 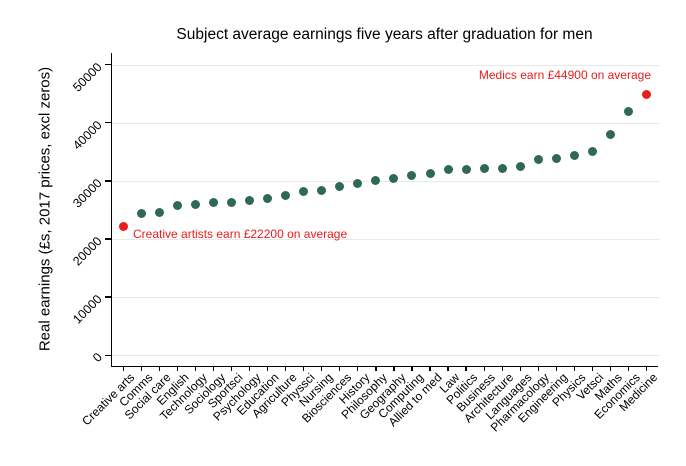 What do you see at coordinates (87, 309) in the screenshot?
I see `y-tick-label: 10000` at bounding box center [87, 309].